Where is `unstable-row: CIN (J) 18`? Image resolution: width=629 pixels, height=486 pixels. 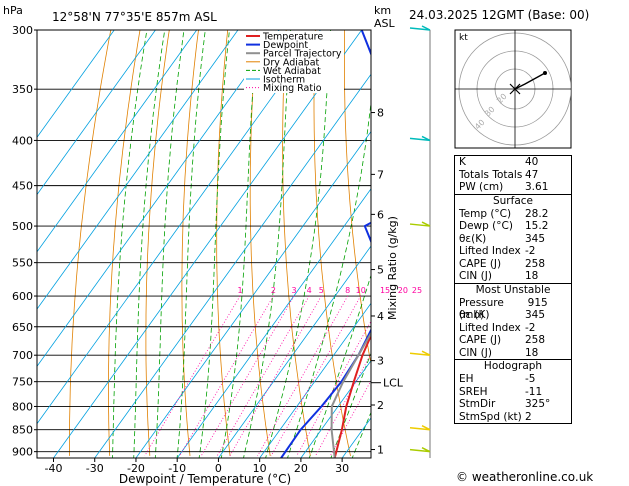 unstable-row: CIN (J) 18 is located at coordinates (513, 353).